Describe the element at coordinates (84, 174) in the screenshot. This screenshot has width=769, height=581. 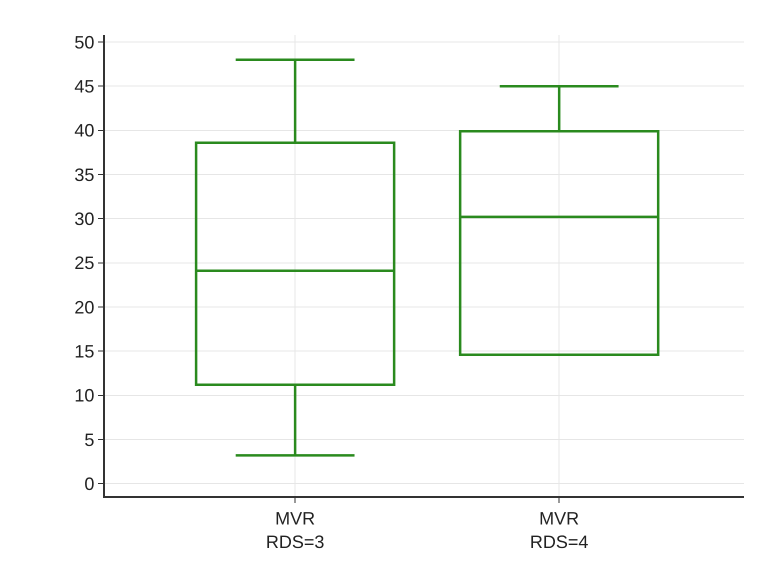
I see `y-tick-label: 35` at that location.